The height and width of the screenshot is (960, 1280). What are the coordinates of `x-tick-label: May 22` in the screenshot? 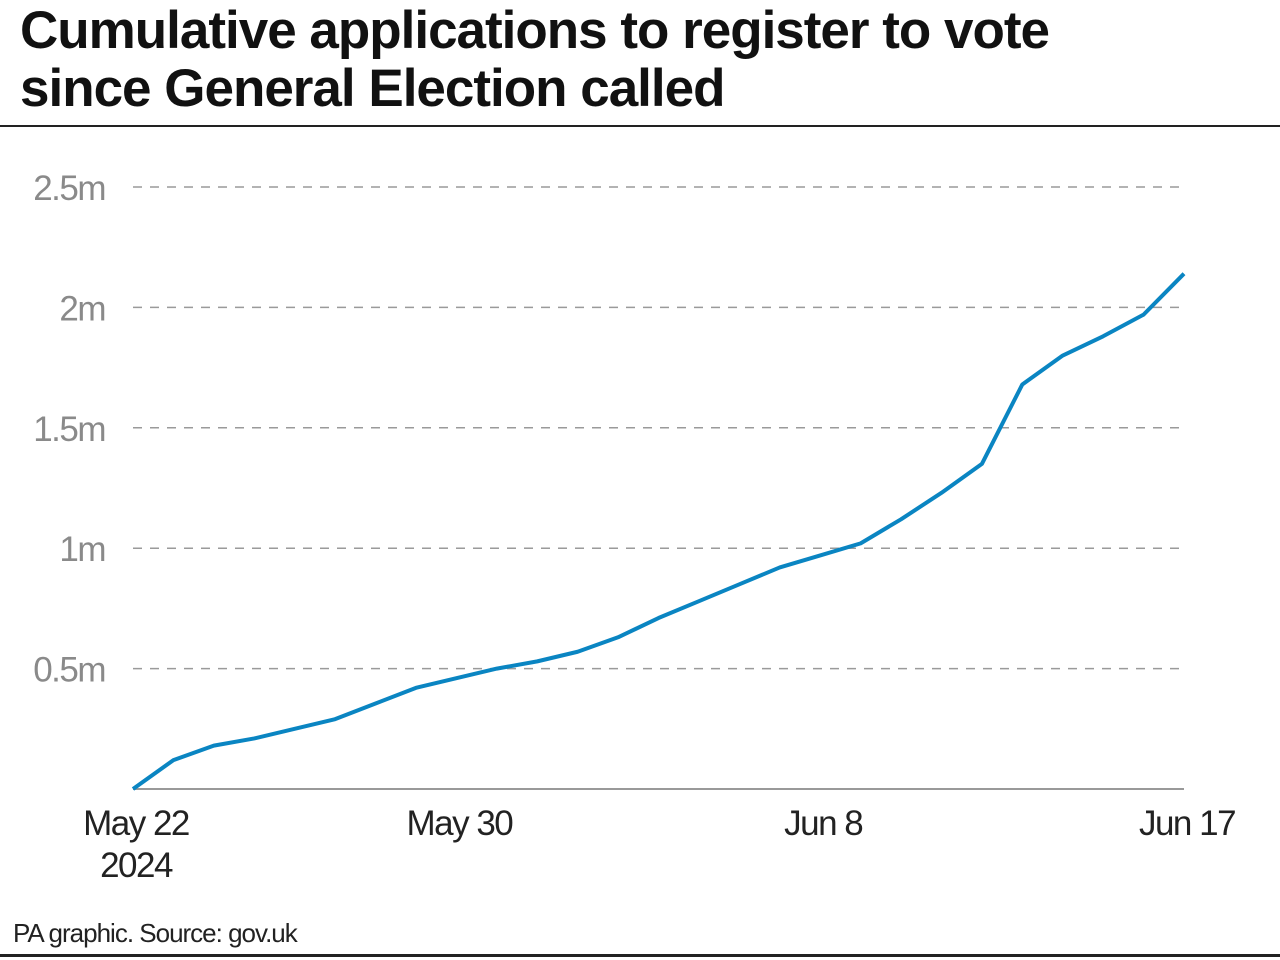 It's located at (136, 823).